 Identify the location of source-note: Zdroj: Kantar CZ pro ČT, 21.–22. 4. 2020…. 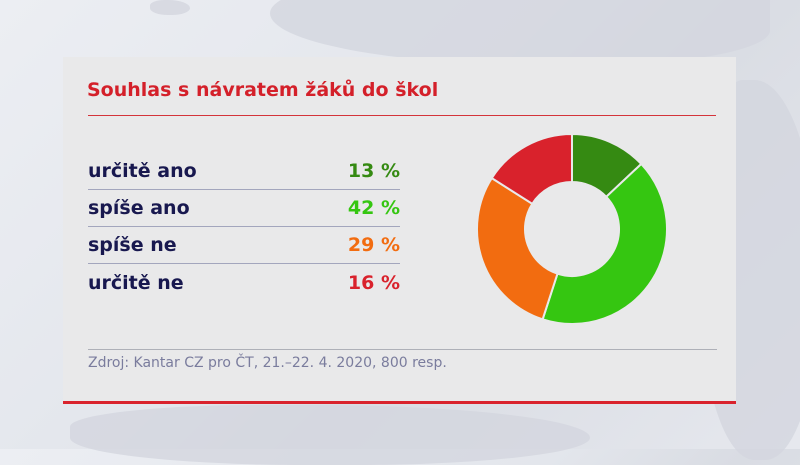
(267, 363).